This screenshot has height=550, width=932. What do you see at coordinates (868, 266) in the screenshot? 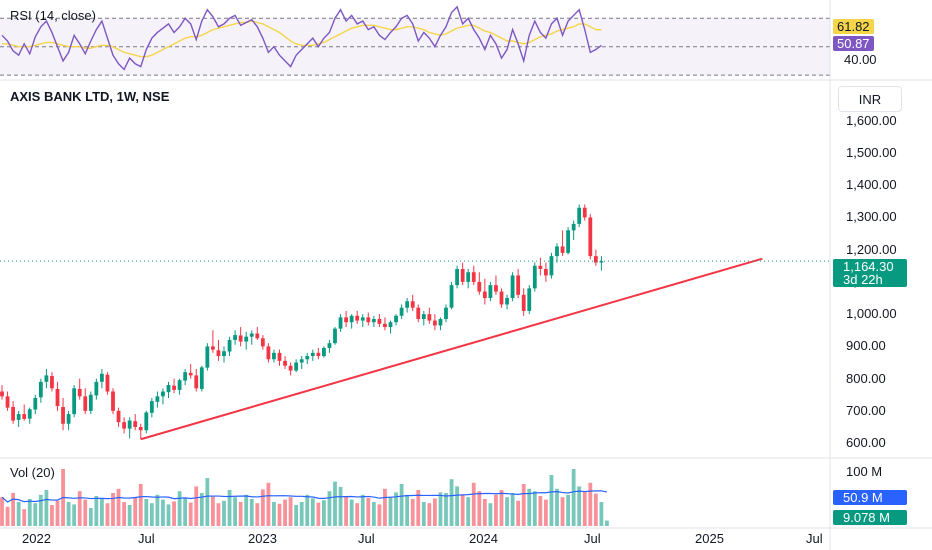
I see `last-price-value: 1,164.30` at bounding box center [868, 266].